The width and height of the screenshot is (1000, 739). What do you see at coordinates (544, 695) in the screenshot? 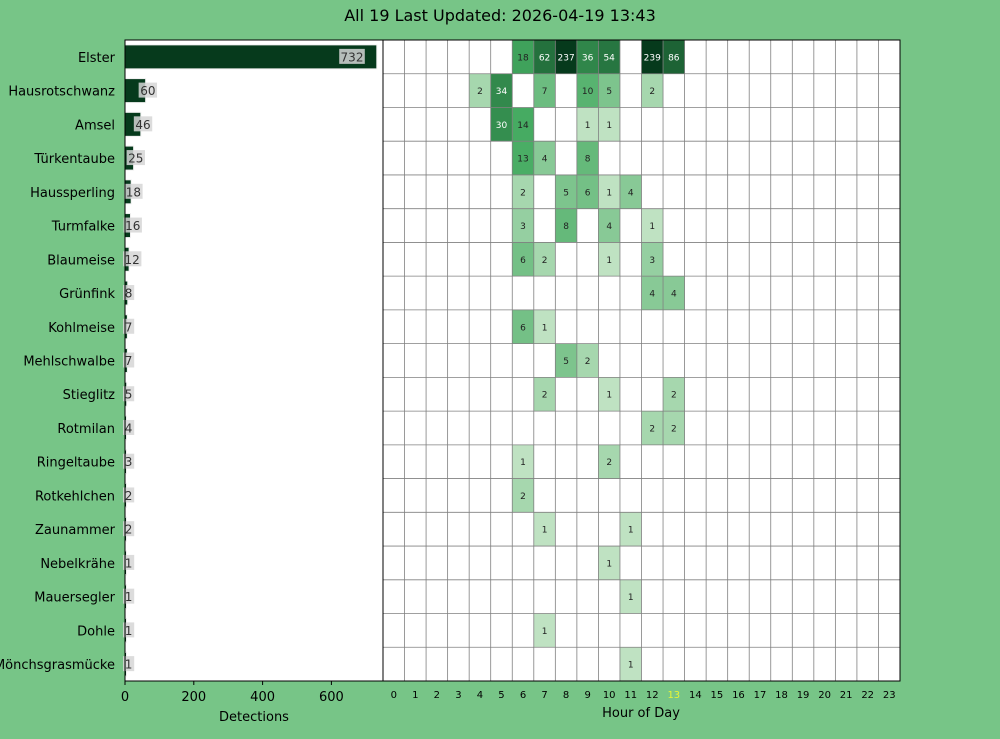
I see `hour-tick-label: 7` at bounding box center [544, 695].